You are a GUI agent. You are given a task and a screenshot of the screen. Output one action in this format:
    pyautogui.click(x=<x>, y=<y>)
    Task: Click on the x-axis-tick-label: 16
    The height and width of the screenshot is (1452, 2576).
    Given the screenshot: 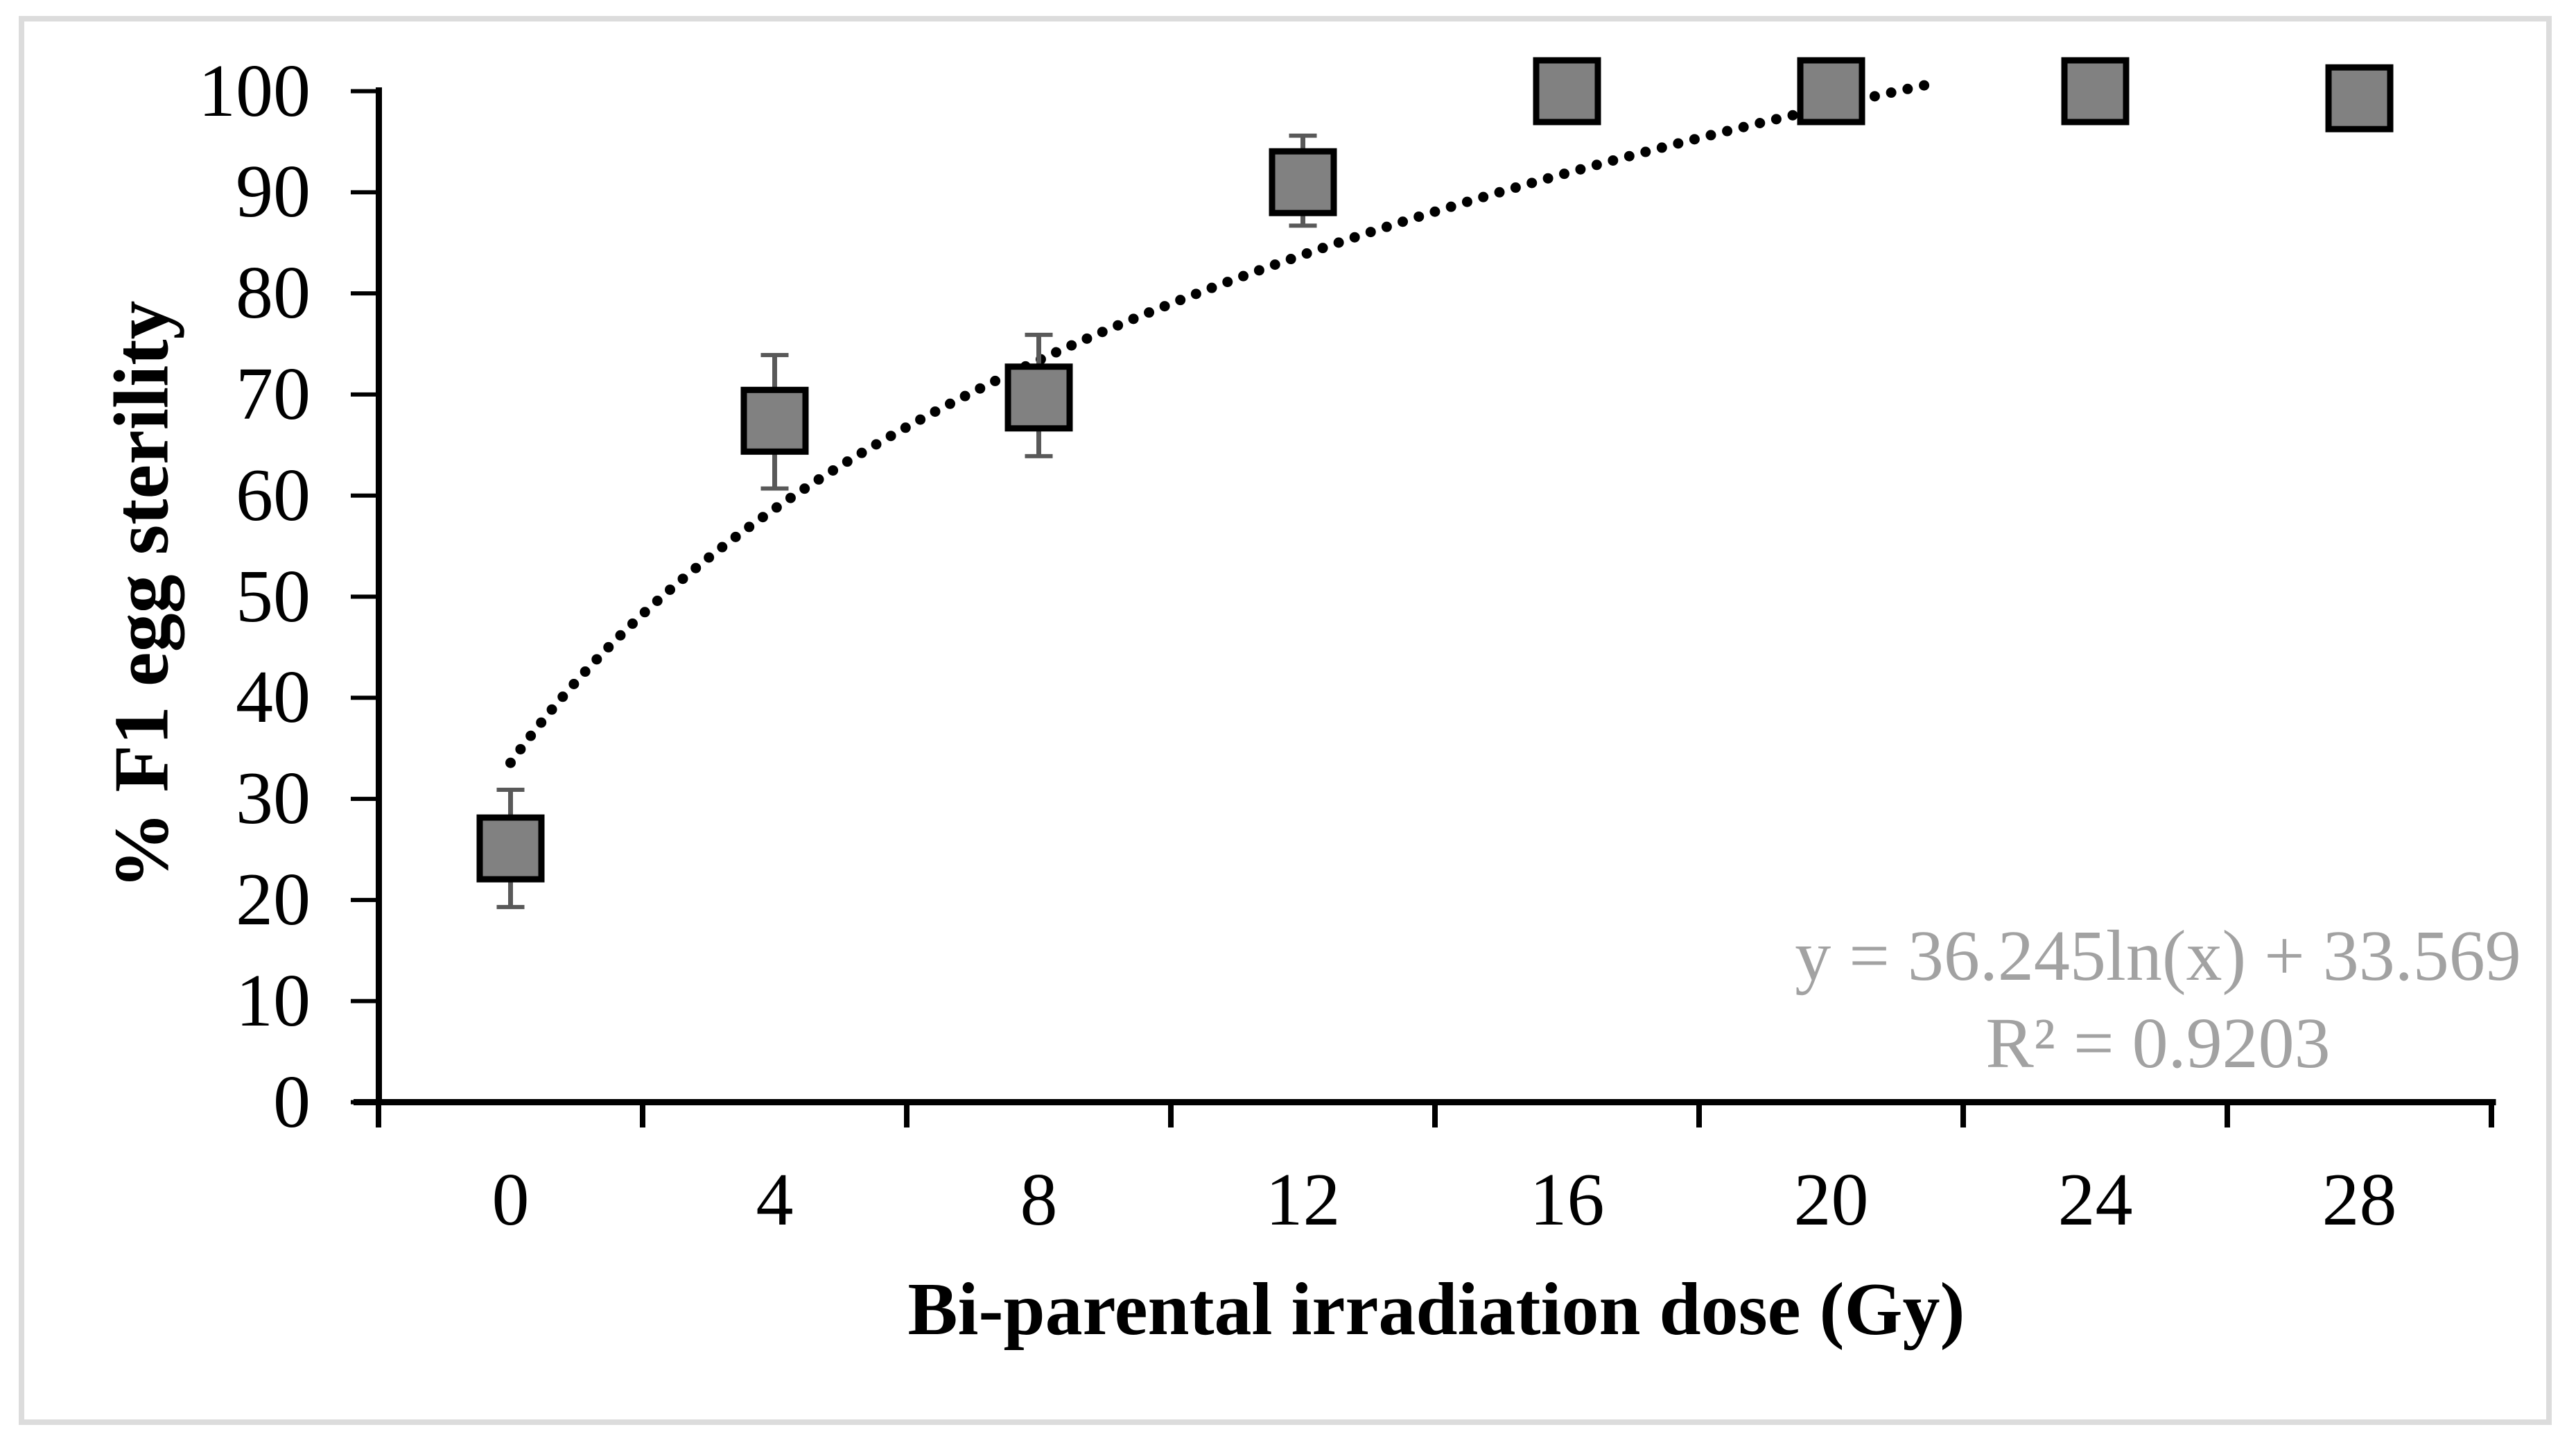 What is the action you would take?
    pyautogui.click(x=1567, y=1200)
    